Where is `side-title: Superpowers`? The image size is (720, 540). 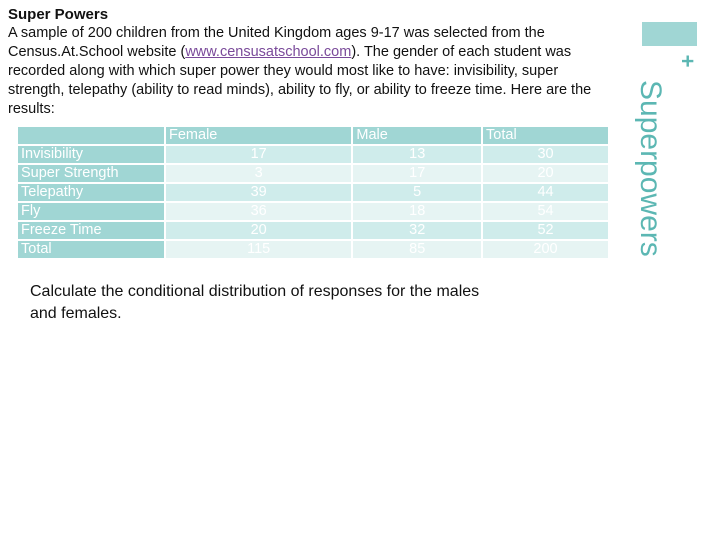
side-title: Superpowers is located at coordinates (650, 168).